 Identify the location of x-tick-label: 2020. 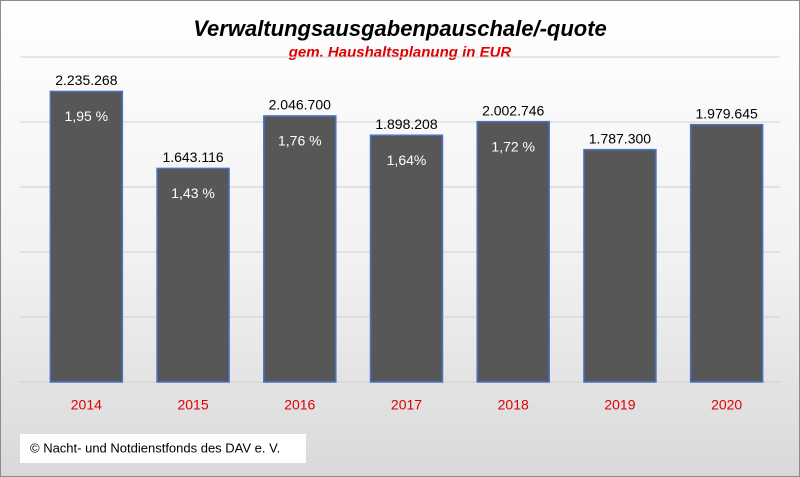
(726, 405).